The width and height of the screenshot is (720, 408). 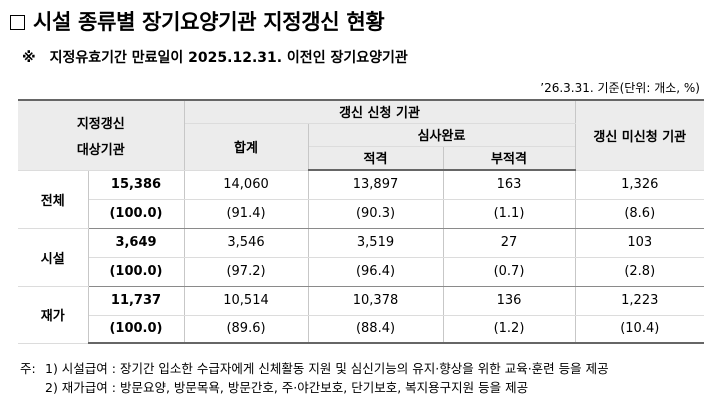 What do you see at coordinates (379, 111) in the screenshot?
I see `header-applied: 갱신 신청 기관` at bounding box center [379, 111].